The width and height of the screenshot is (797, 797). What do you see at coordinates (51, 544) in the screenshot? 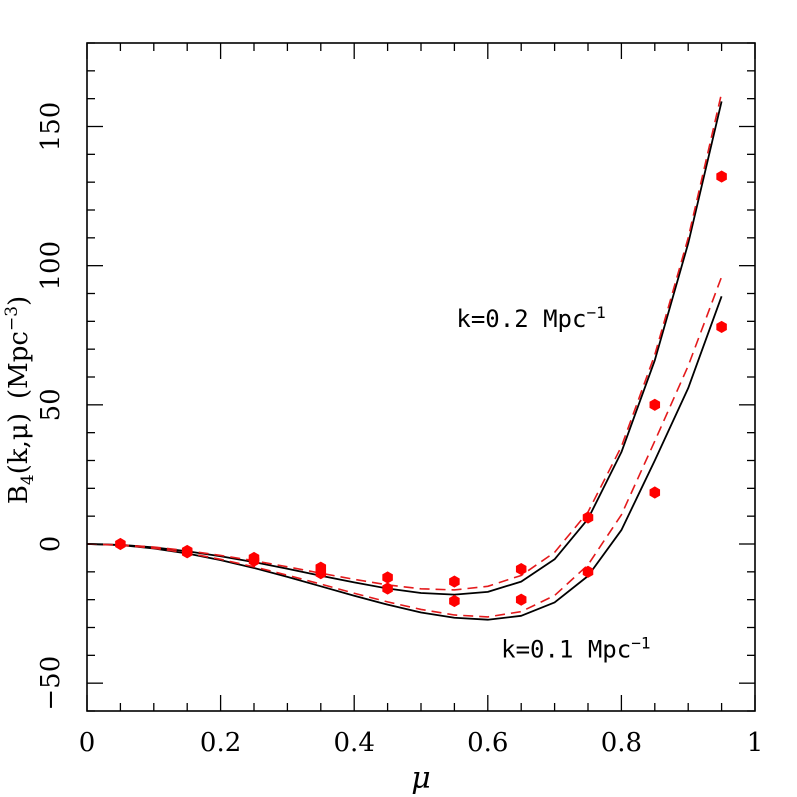
I see `y-tick-label: 0` at bounding box center [51, 544].